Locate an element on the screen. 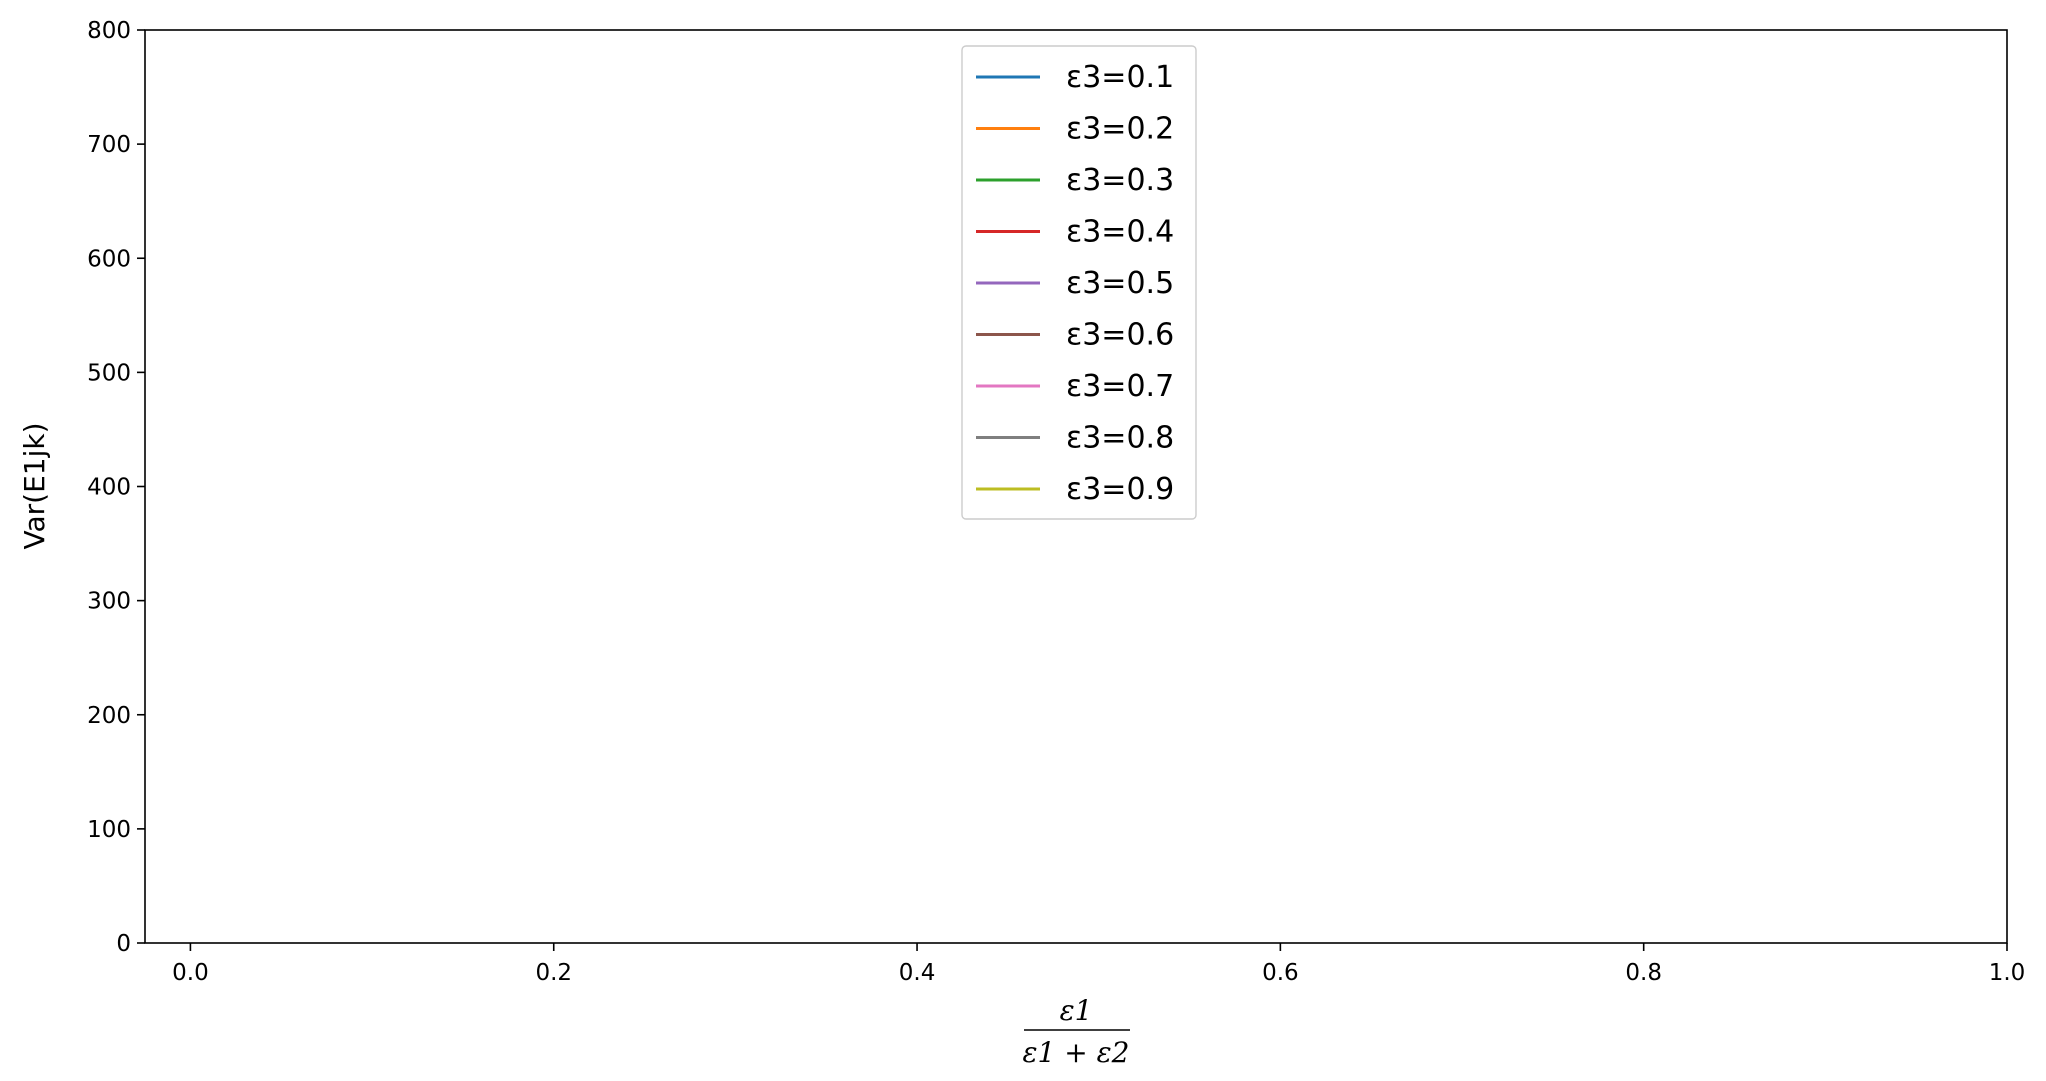 The height and width of the screenshot is (1081, 2046). legend-label: ε3=0.5 is located at coordinates (1120, 283).